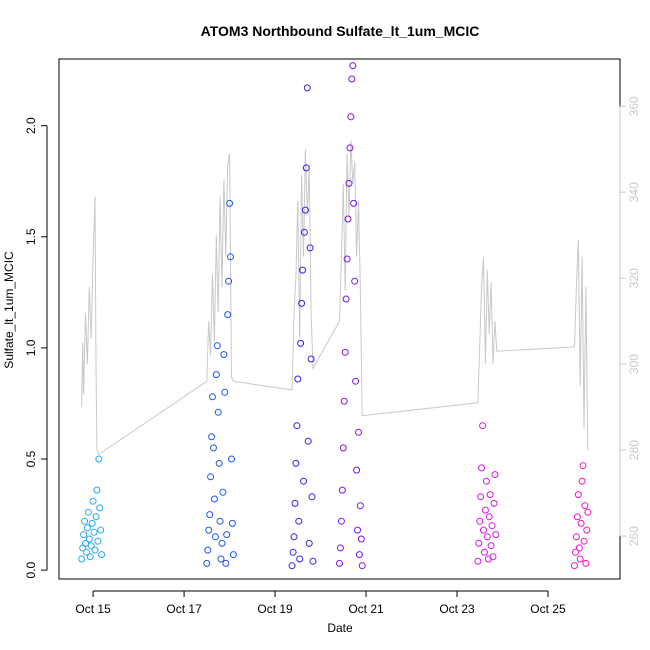  Describe the element at coordinates (184, 609) in the screenshot. I see `x-tick-label: Oct 17` at that location.